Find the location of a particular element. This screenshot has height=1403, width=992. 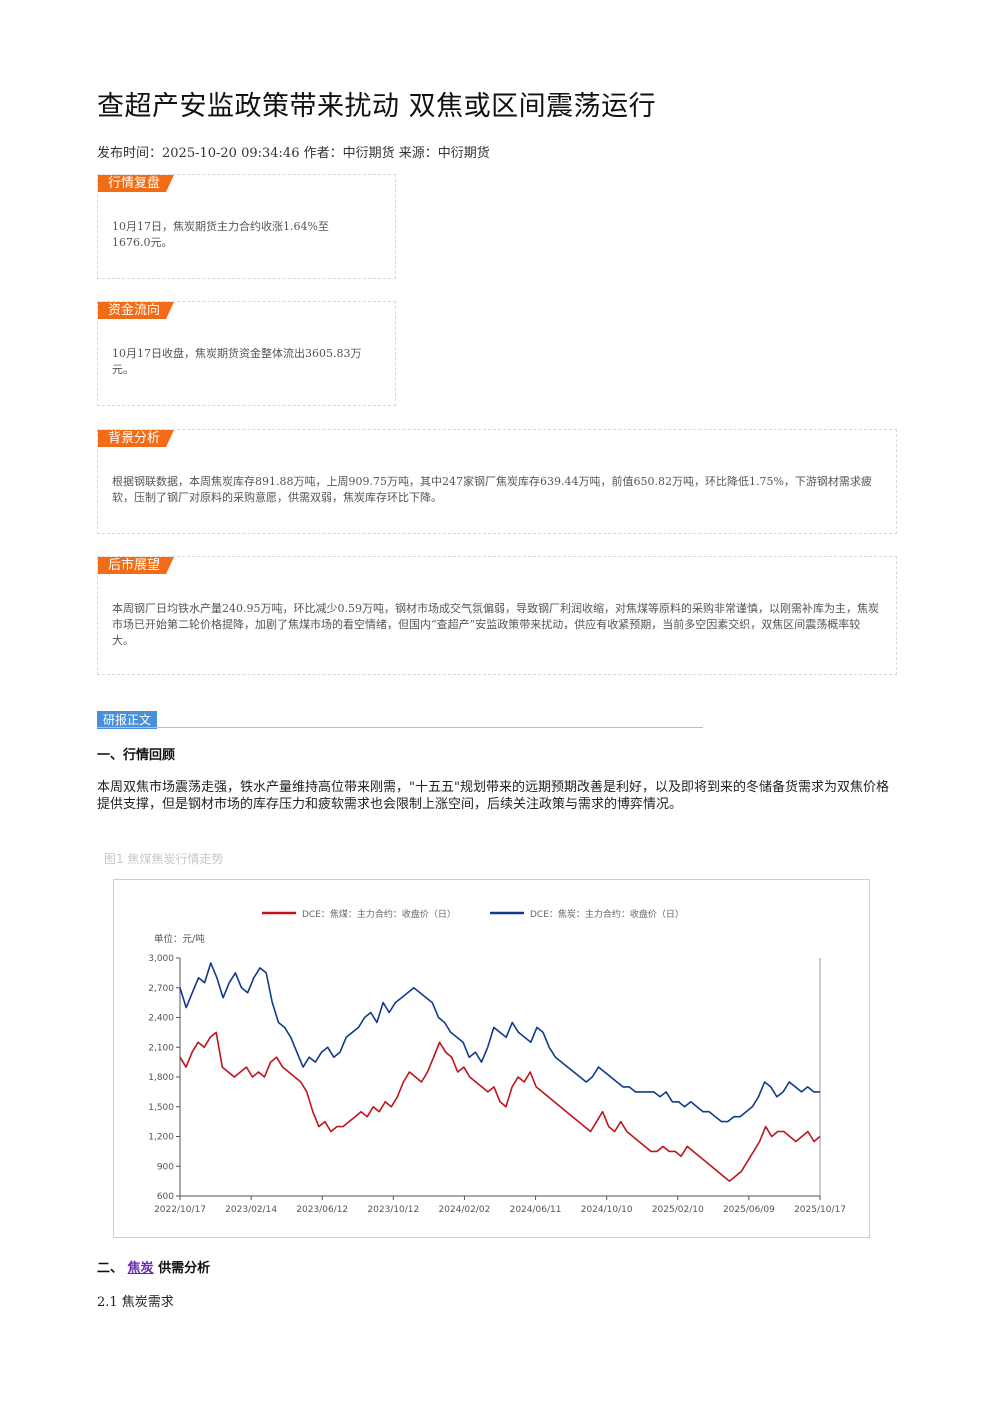

subheading-coke-demand: 2.1 焦炭需求 is located at coordinates (135, 1302).